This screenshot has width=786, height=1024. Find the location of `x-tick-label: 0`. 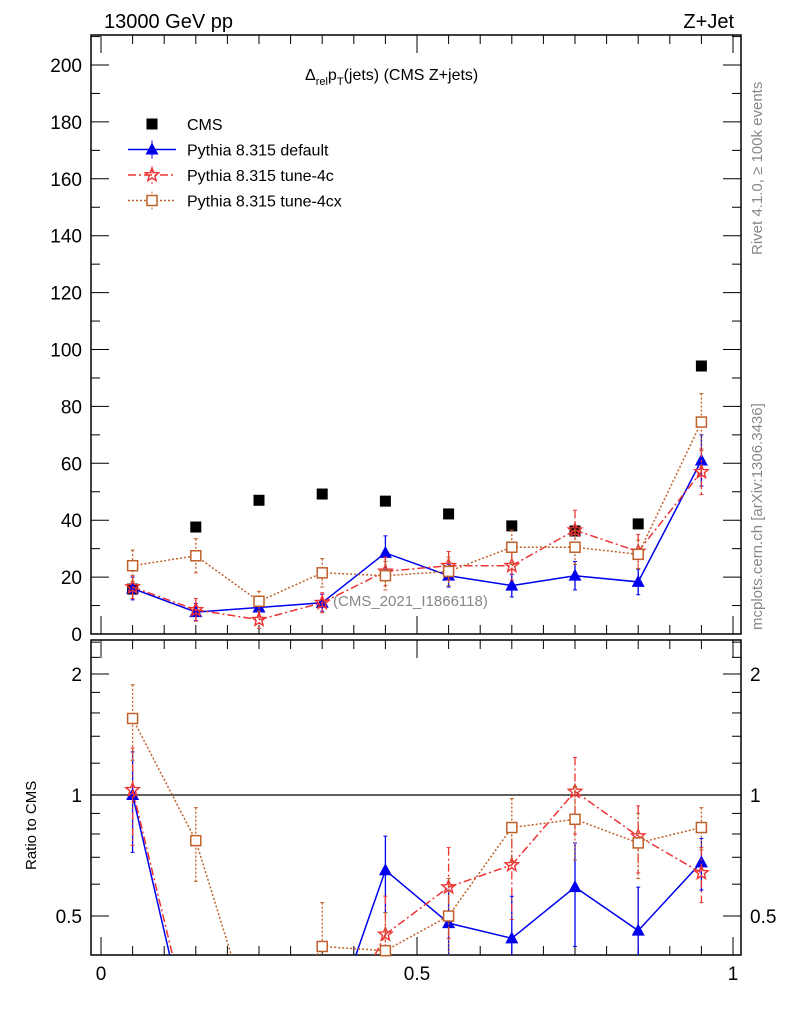

x-tick-label: 0 is located at coordinates (101, 974).